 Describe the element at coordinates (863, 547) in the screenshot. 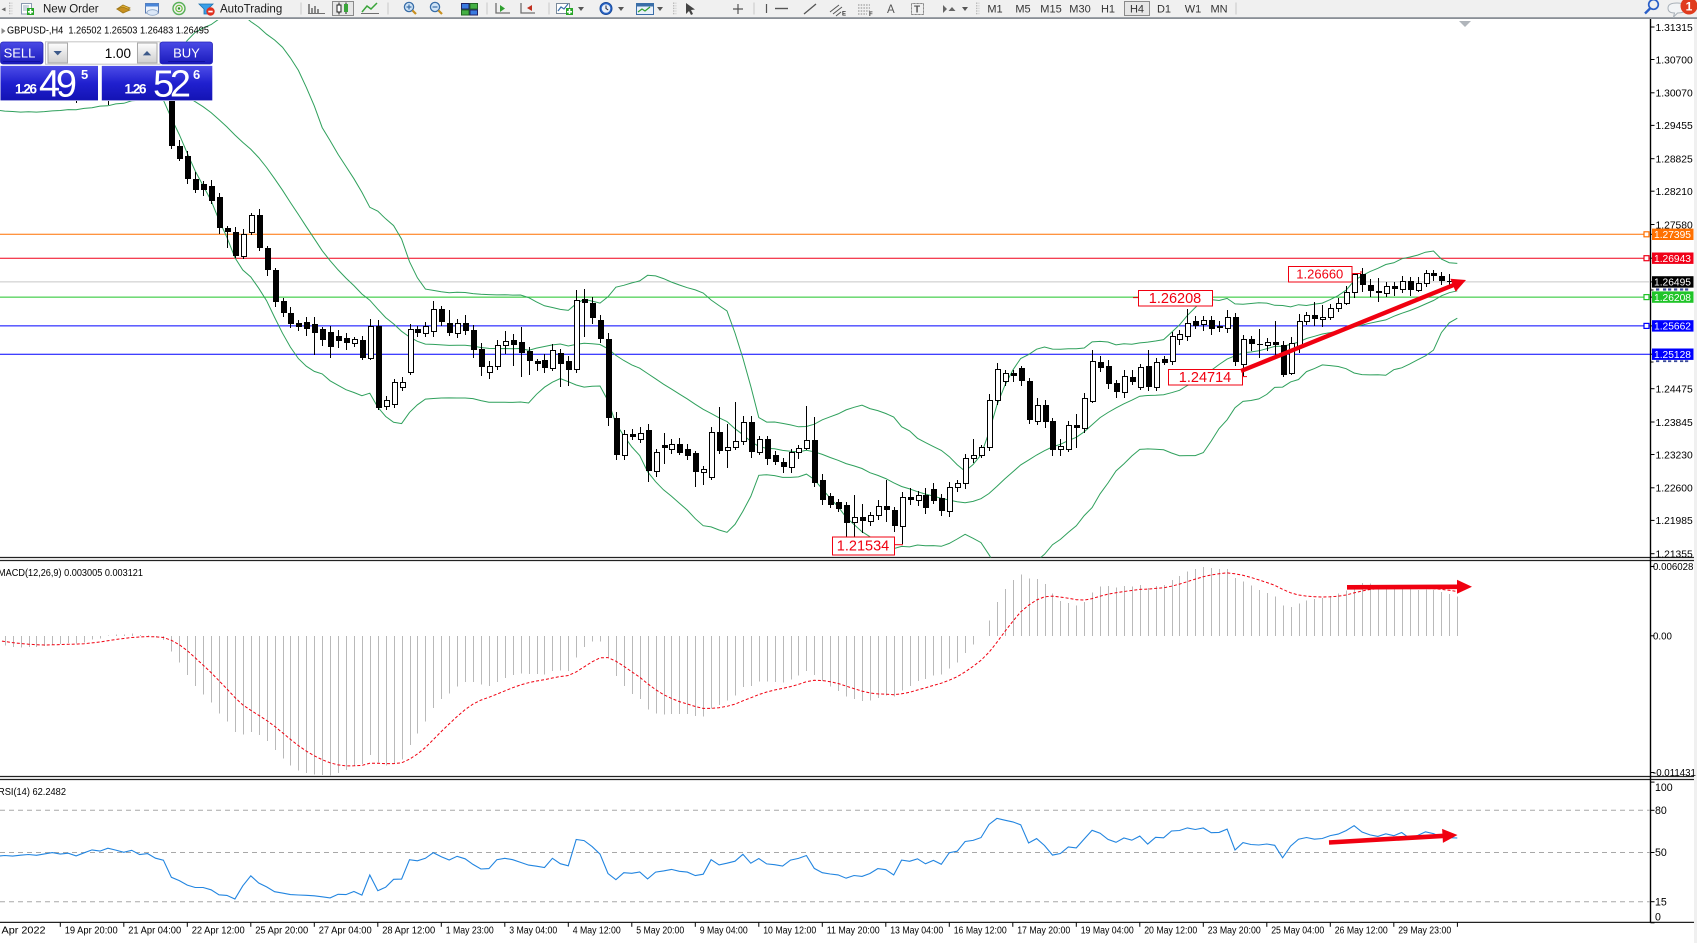

I see `svg-text: 1.21534` at that location.